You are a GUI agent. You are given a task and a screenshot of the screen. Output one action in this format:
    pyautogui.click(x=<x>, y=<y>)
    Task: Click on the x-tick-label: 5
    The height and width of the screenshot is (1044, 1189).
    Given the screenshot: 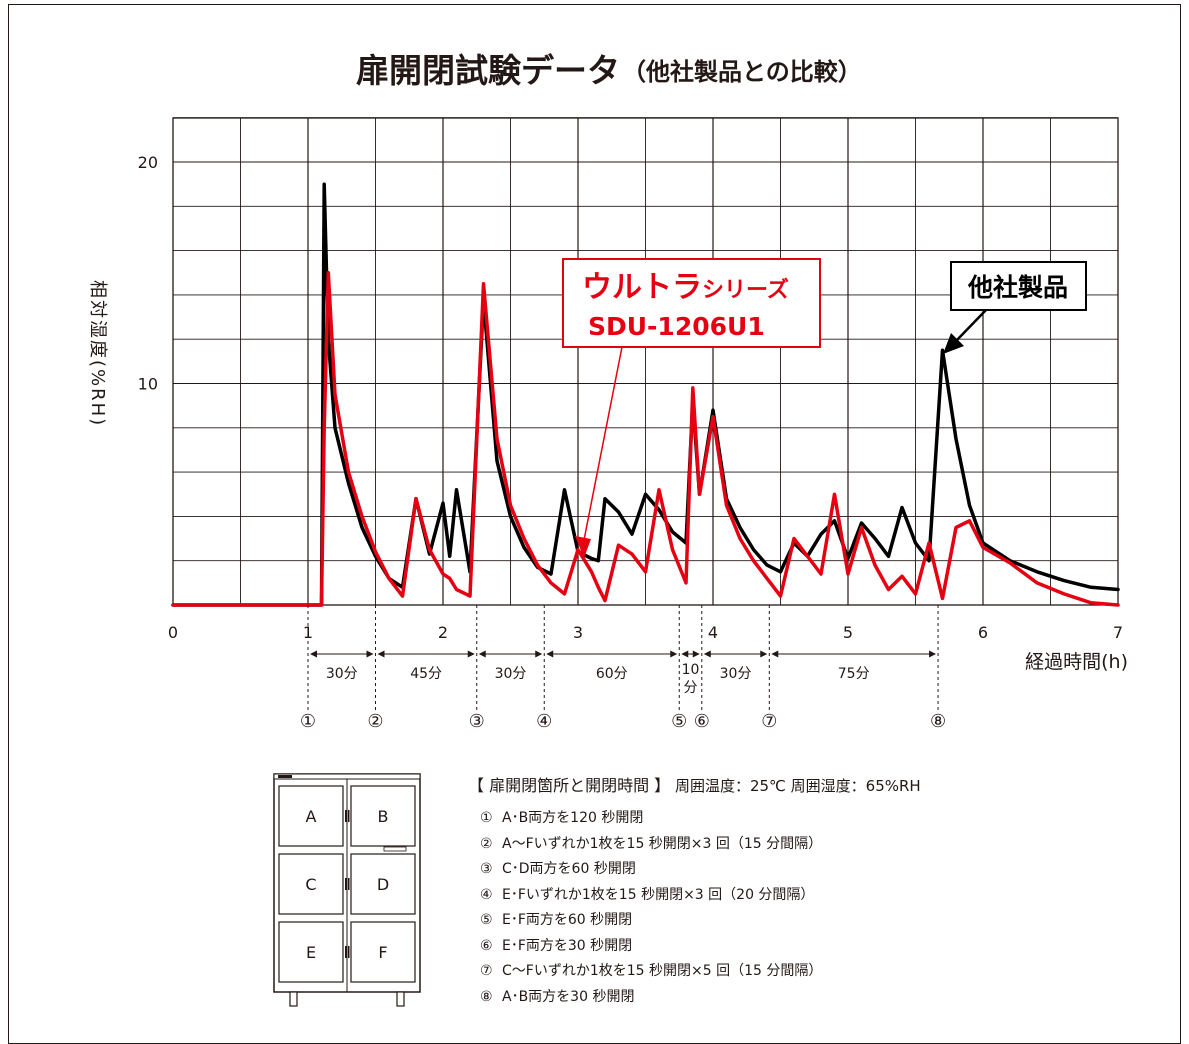 What is the action you would take?
    pyautogui.click(x=848, y=632)
    